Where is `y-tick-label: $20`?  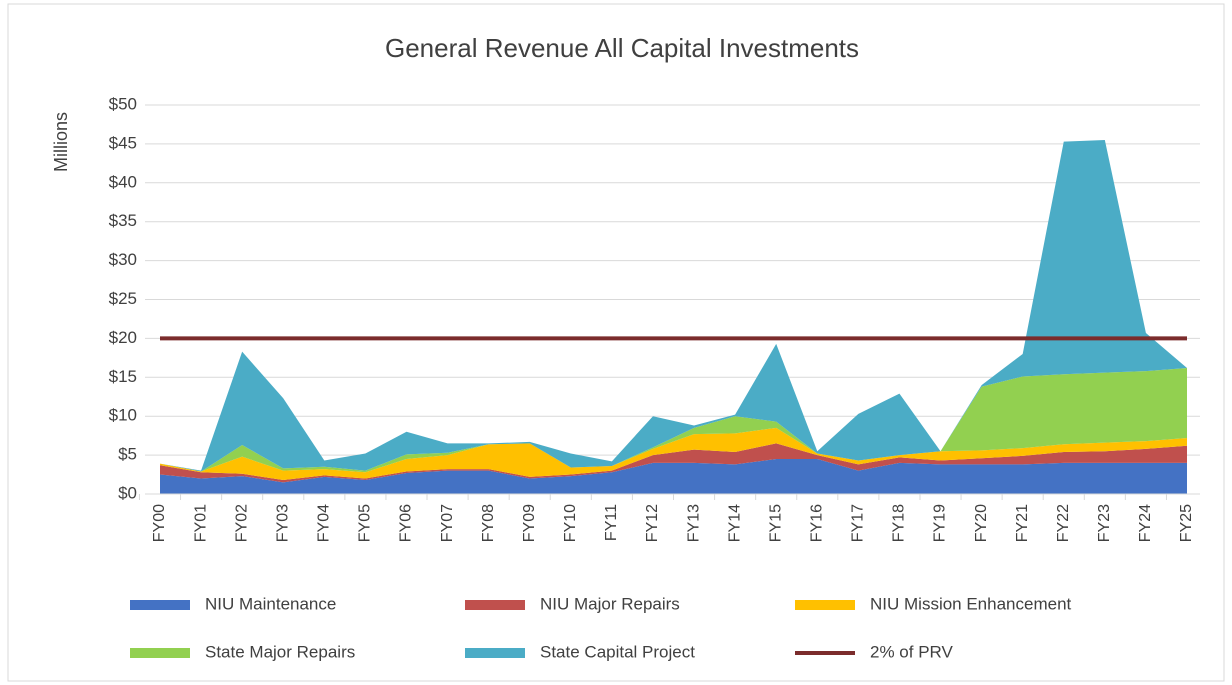 y-tick-label: $20 is located at coordinates (123, 337).